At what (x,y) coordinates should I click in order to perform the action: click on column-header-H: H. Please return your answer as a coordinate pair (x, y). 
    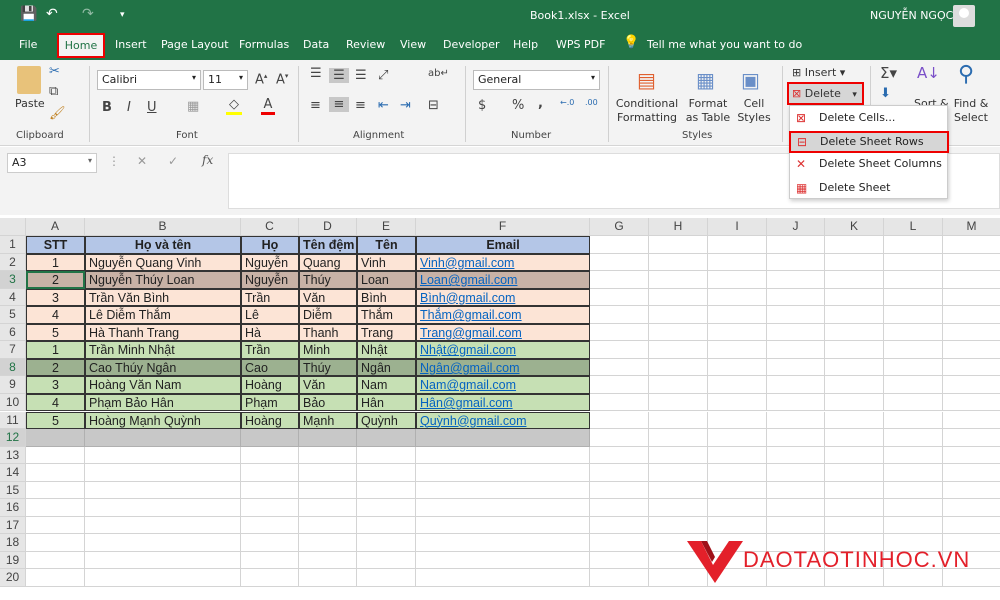
    Looking at the image, I should click on (678, 227).